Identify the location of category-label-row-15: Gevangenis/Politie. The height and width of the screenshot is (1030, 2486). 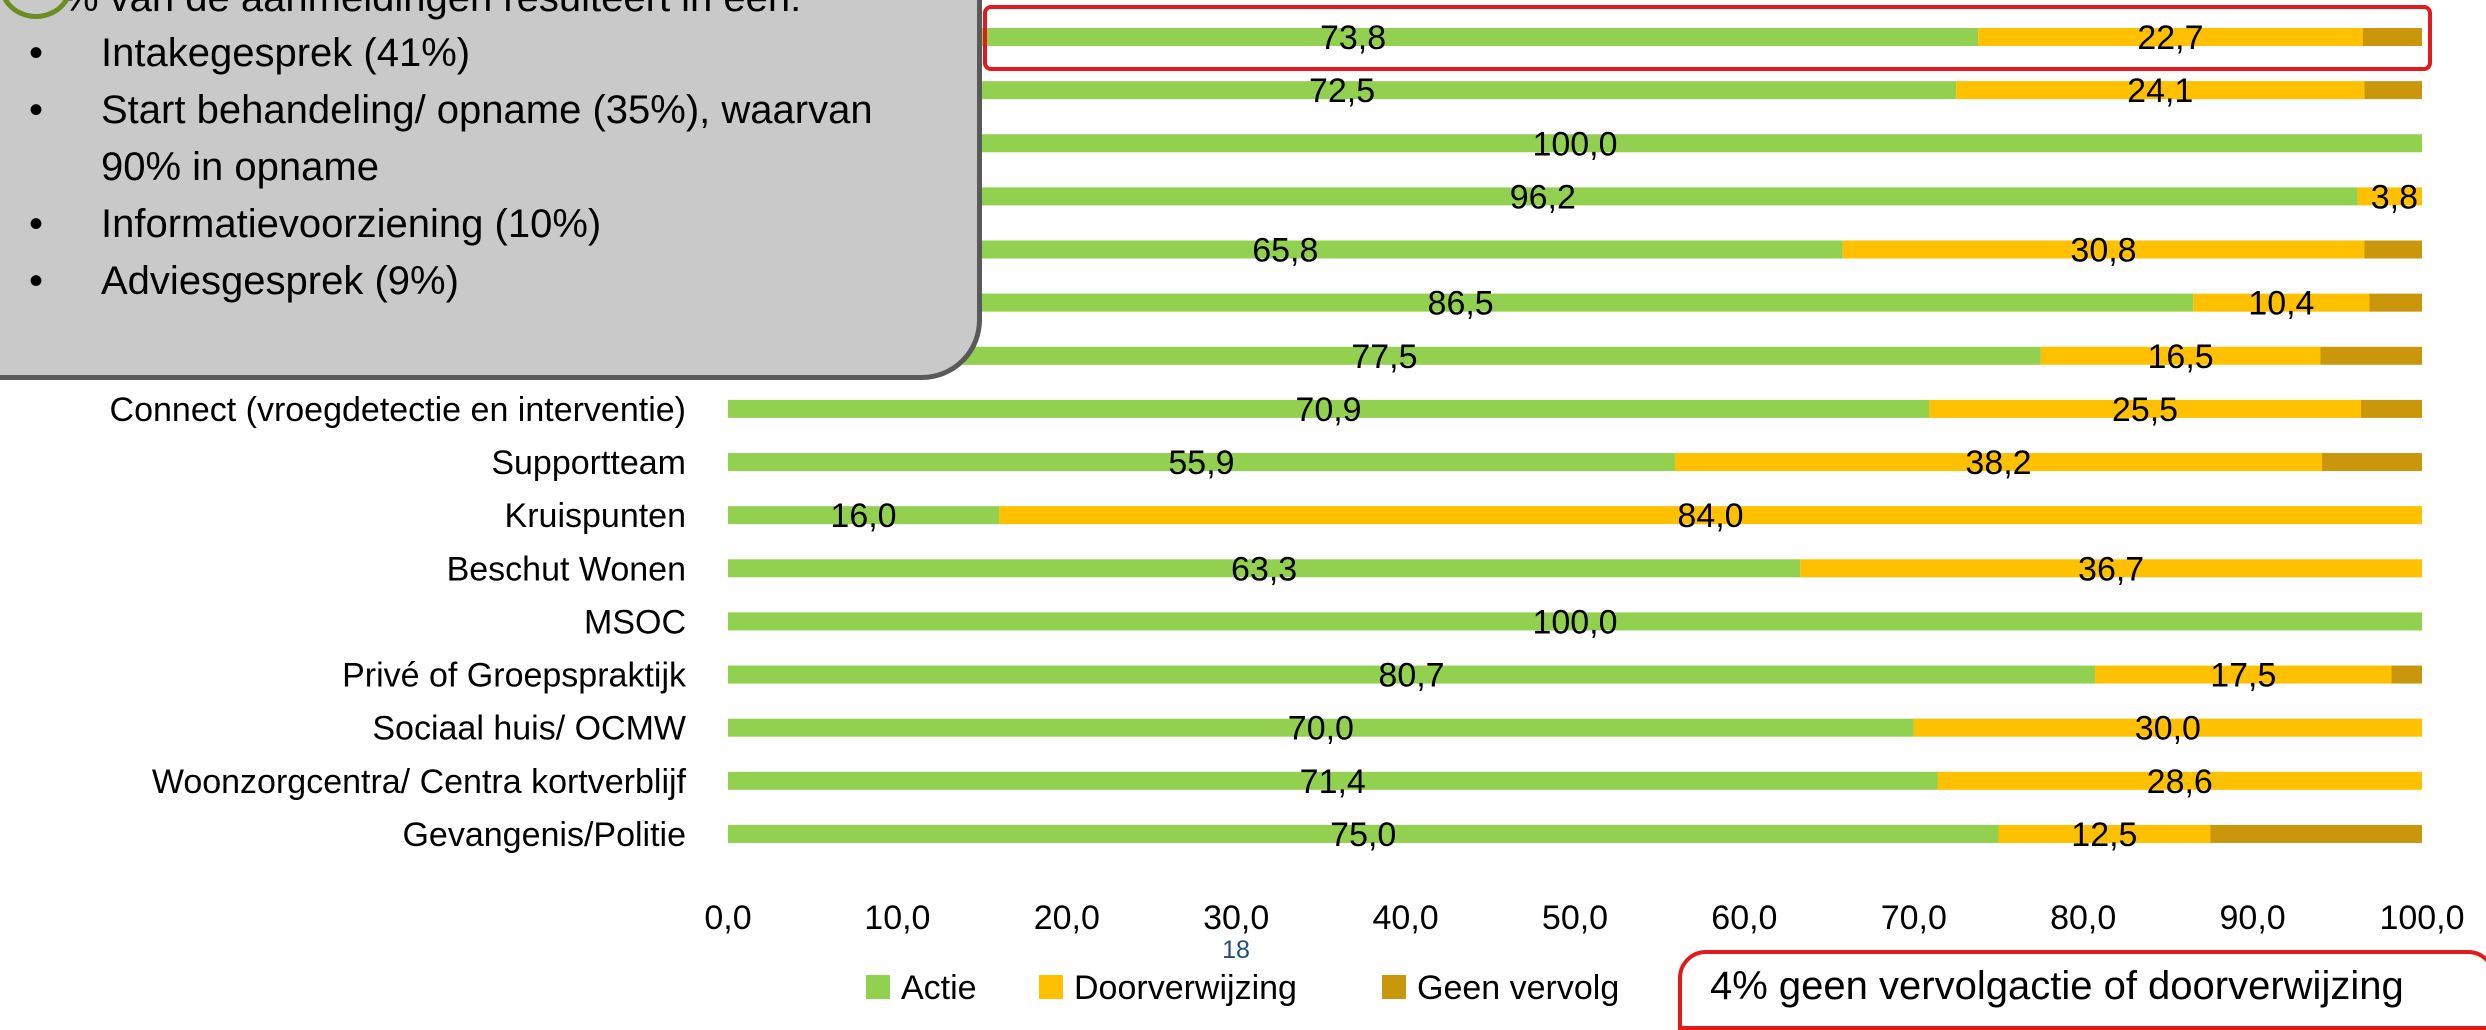
(544, 835).